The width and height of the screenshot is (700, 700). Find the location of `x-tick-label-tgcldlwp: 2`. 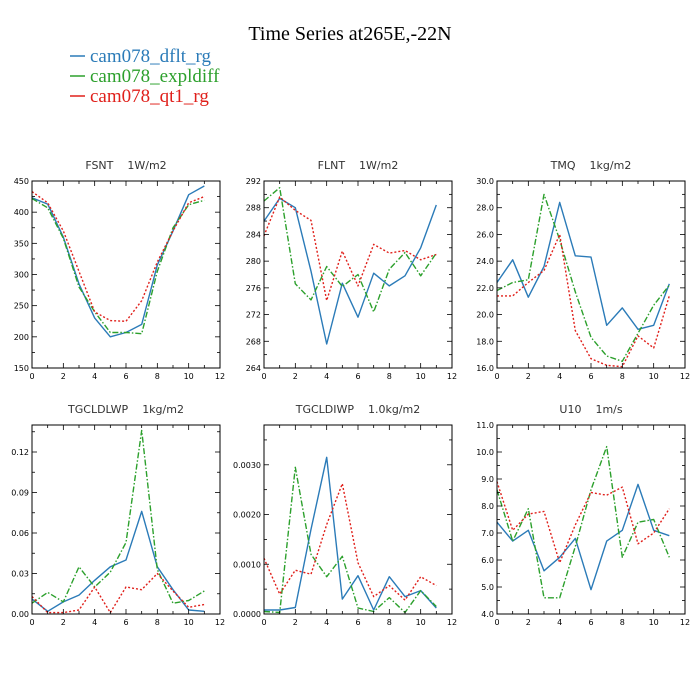

x-tick-label-tgcldlwp: 2 is located at coordinates (63, 622).